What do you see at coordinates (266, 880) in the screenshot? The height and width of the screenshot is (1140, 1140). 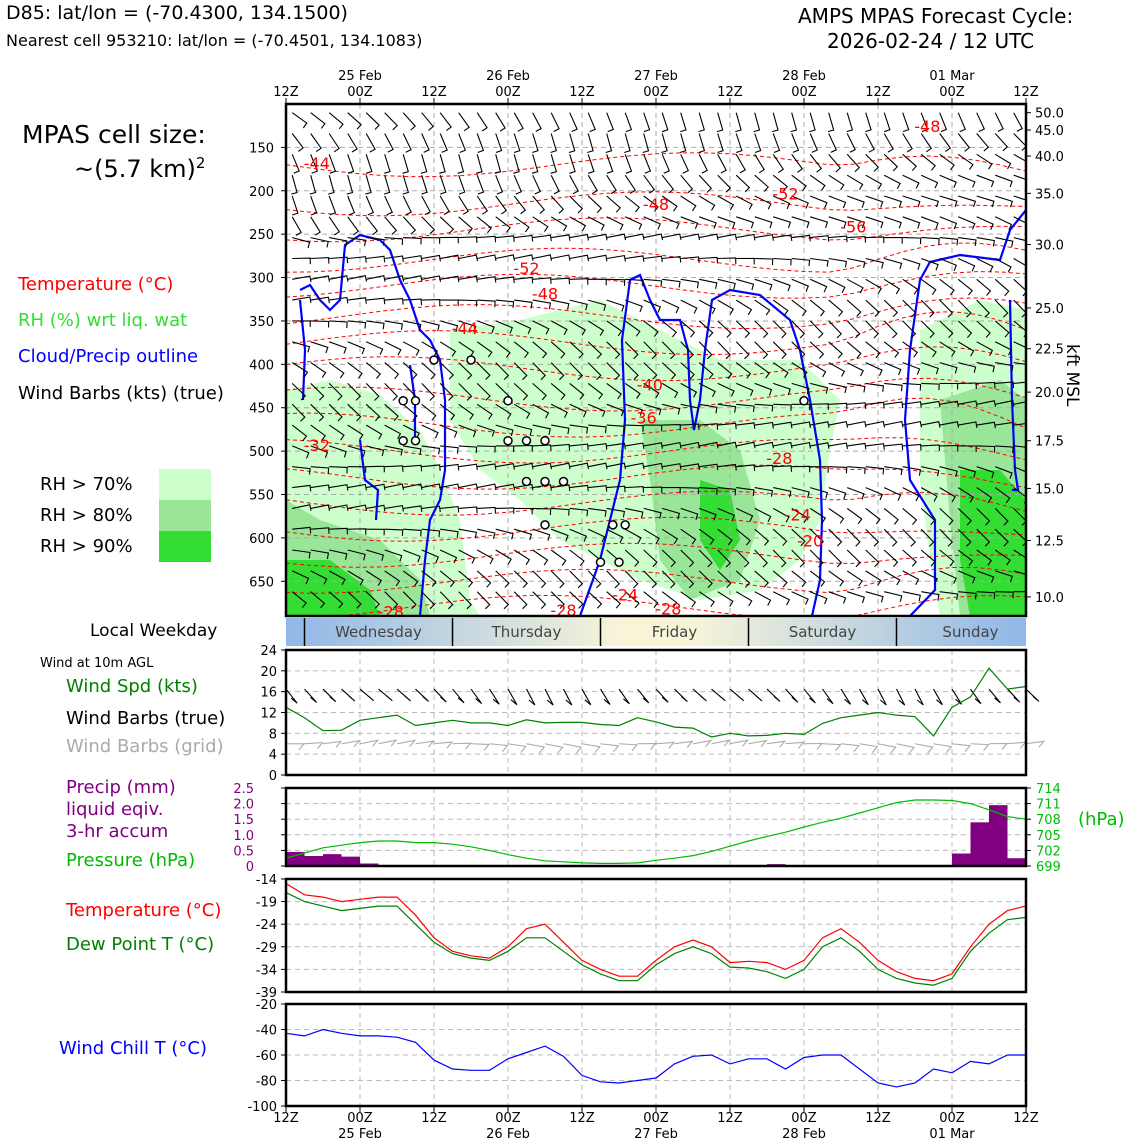 I see `panel-tick-label: -14` at bounding box center [266, 880].